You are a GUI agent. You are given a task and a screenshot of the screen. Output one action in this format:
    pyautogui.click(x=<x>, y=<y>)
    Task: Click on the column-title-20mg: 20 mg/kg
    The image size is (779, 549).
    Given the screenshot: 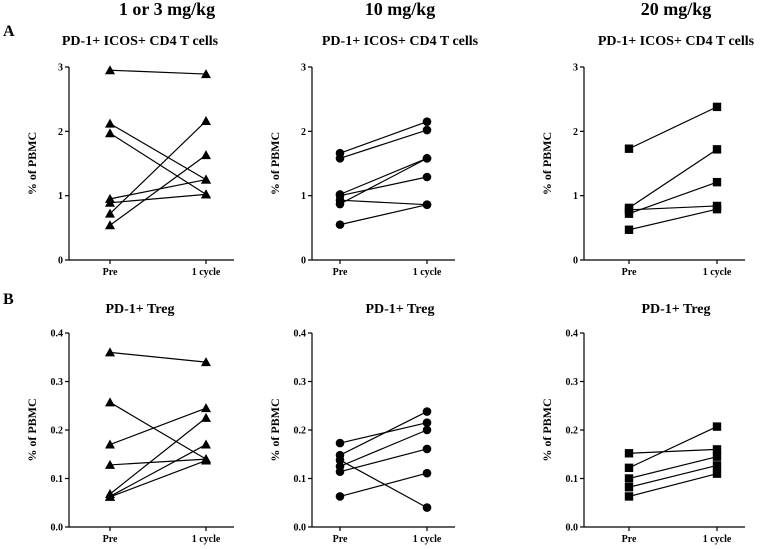 What is the action you would take?
    pyautogui.click(x=676, y=9)
    